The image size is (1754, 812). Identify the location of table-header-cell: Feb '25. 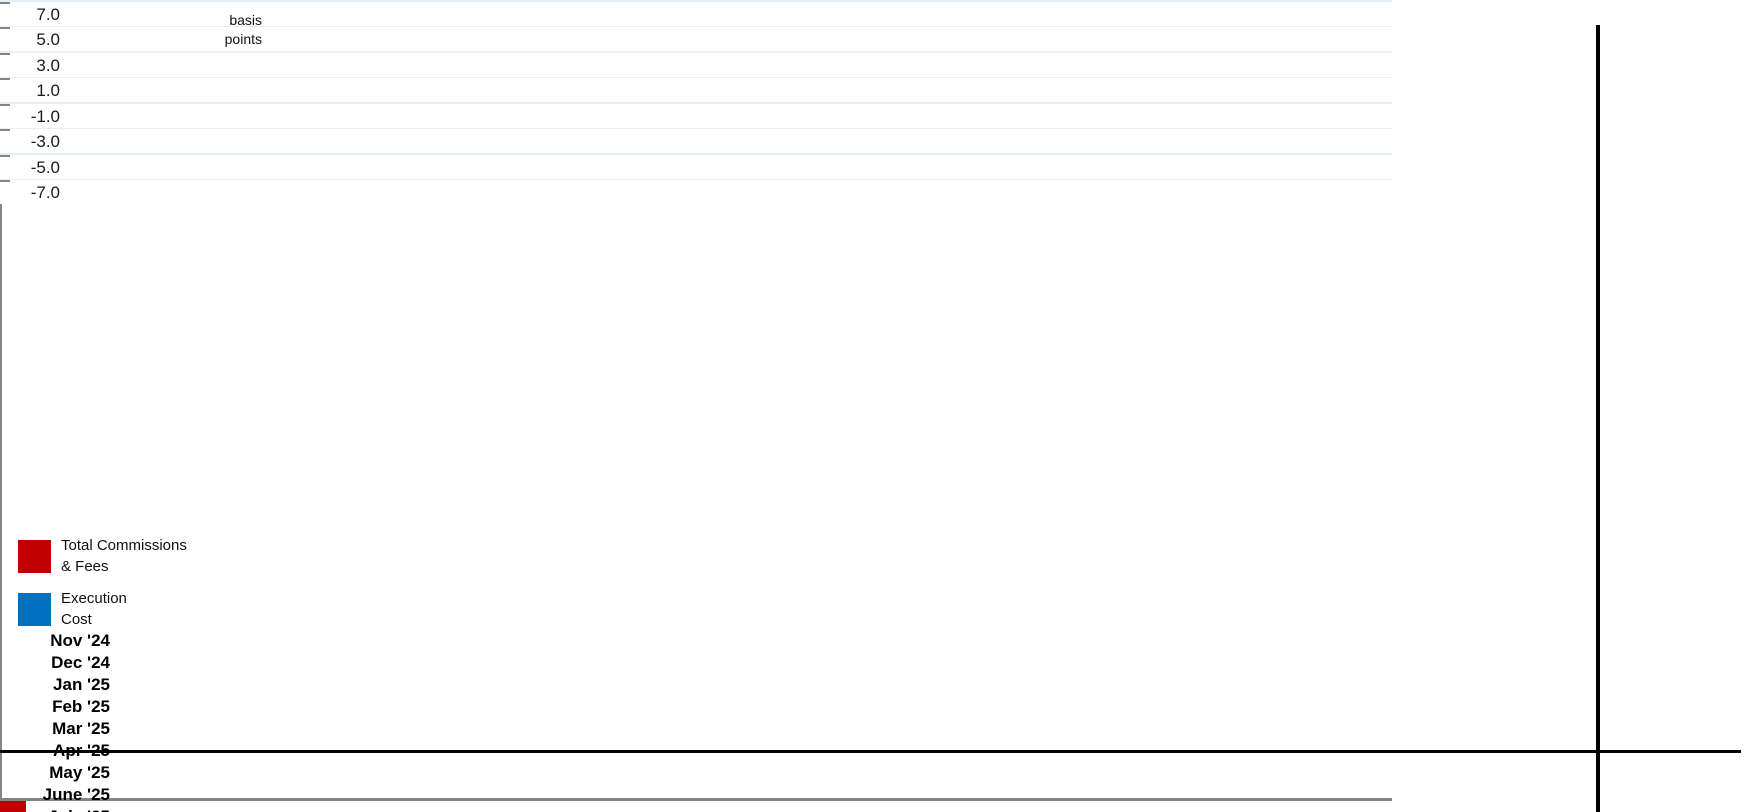
(81, 706).